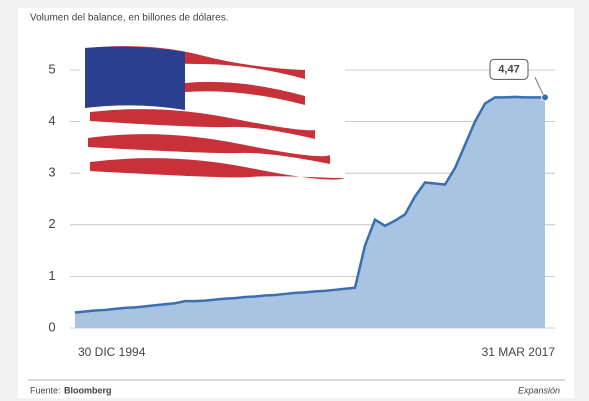 The width and height of the screenshot is (589, 401). Describe the element at coordinates (51, 120) in the screenshot. I see `y-tick-label: 4` at that location.